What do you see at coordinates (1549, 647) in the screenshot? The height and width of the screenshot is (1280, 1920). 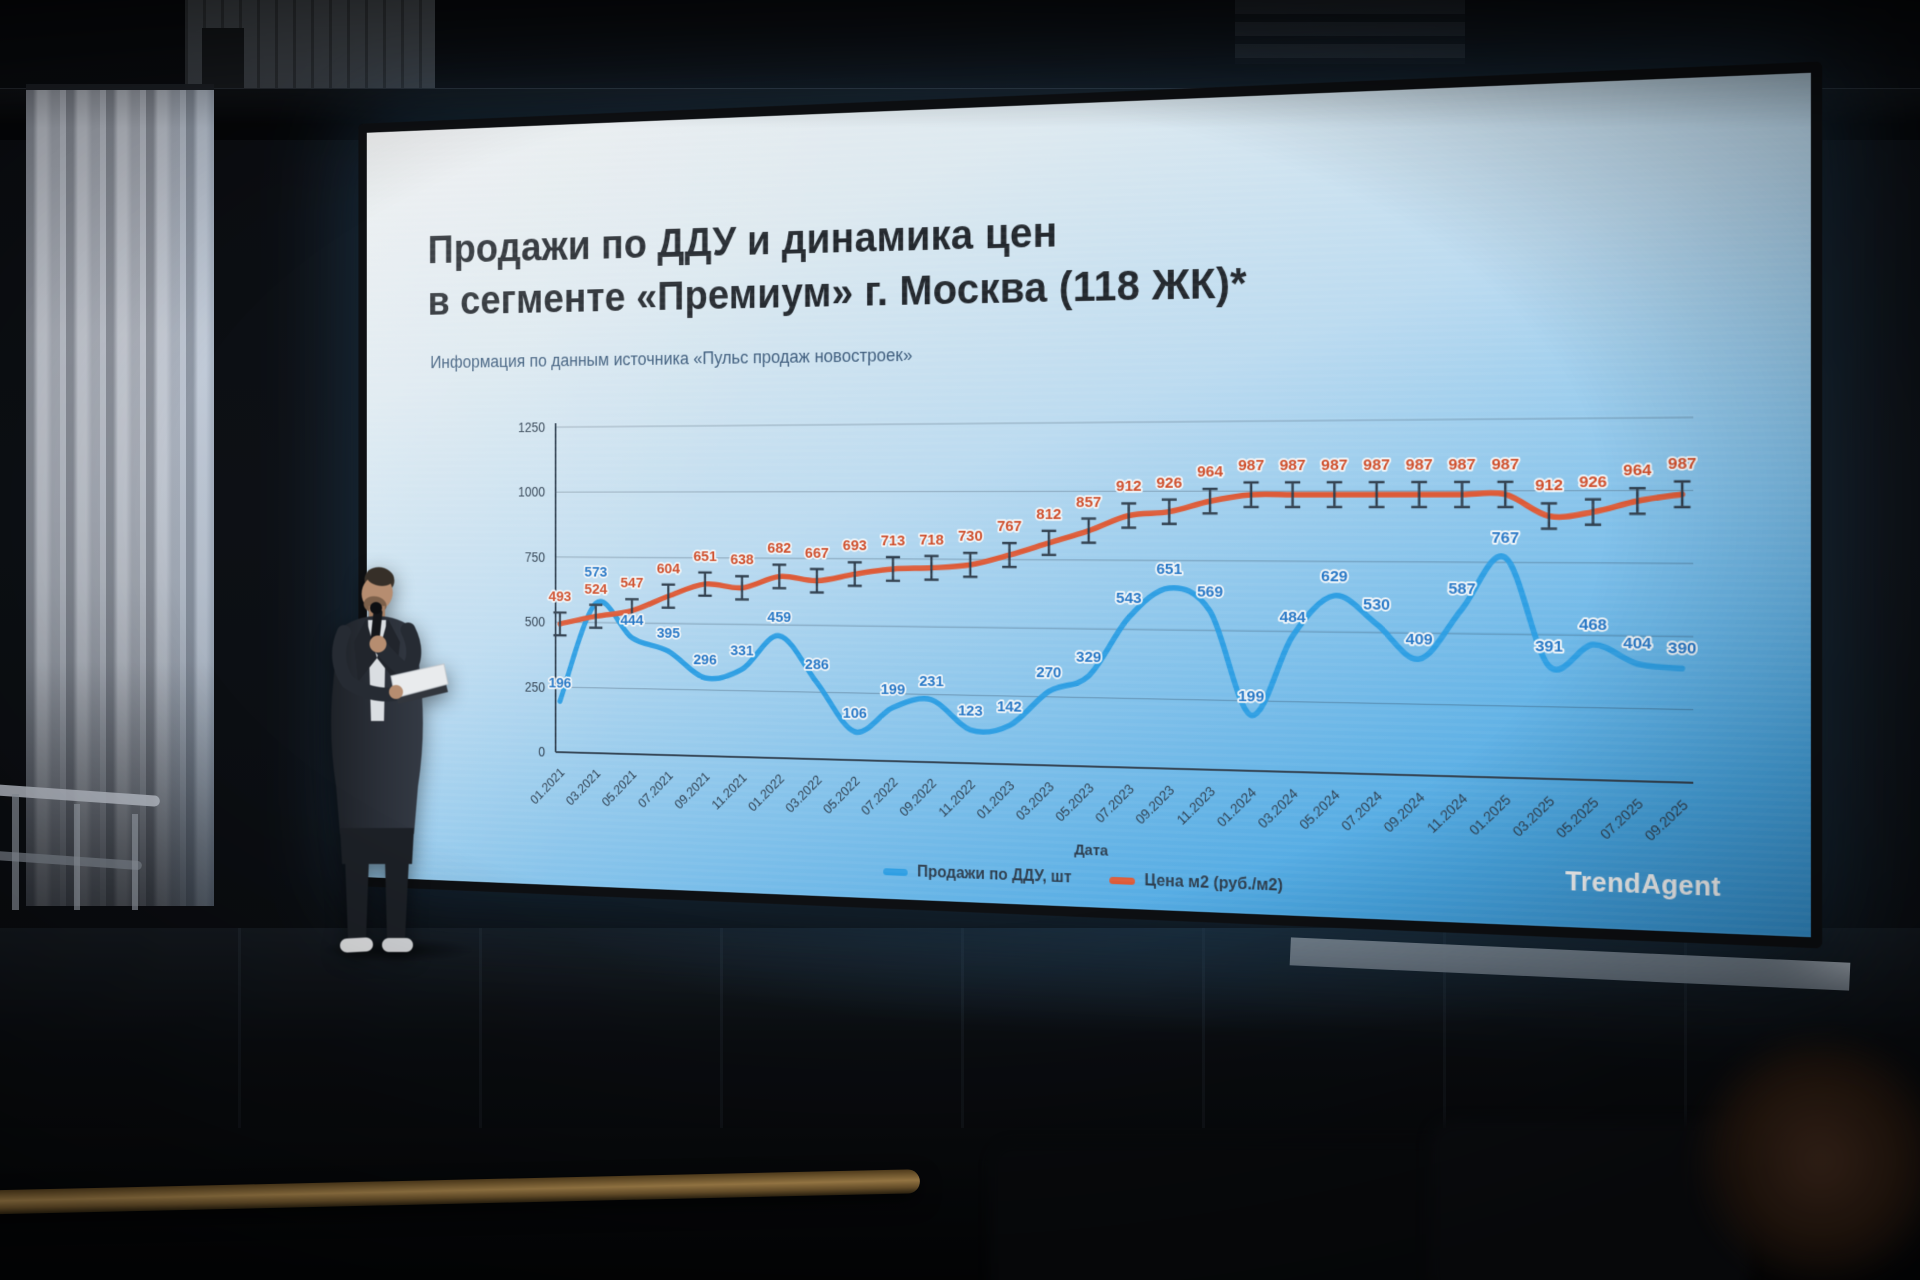 I see `svg-text: 391` at bounding box center [1549, 647].